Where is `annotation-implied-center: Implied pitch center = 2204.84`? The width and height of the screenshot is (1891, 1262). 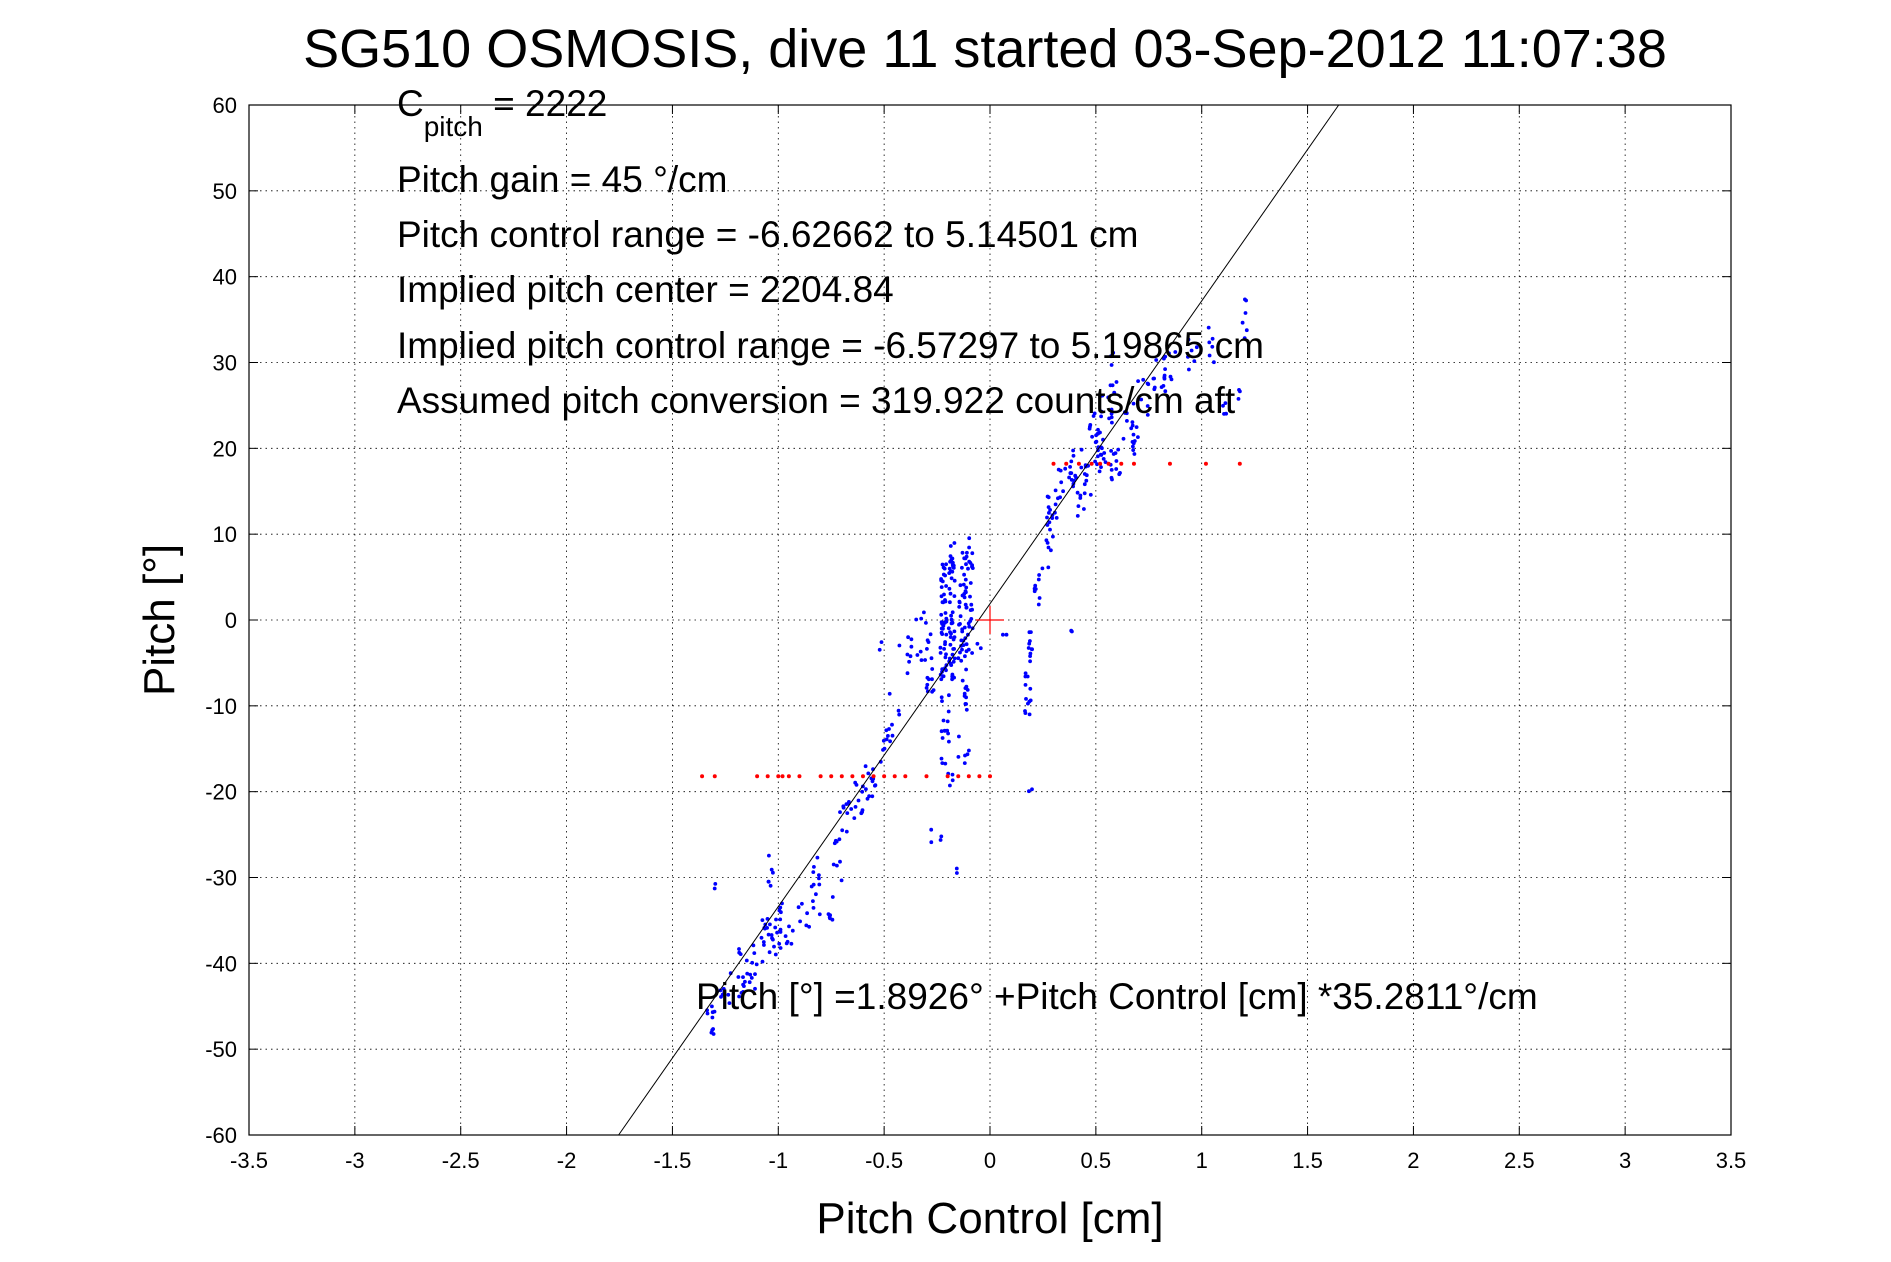
annotation-implied-center: Implied pitch center = 2204.84 is located at coordinates (645, 289).